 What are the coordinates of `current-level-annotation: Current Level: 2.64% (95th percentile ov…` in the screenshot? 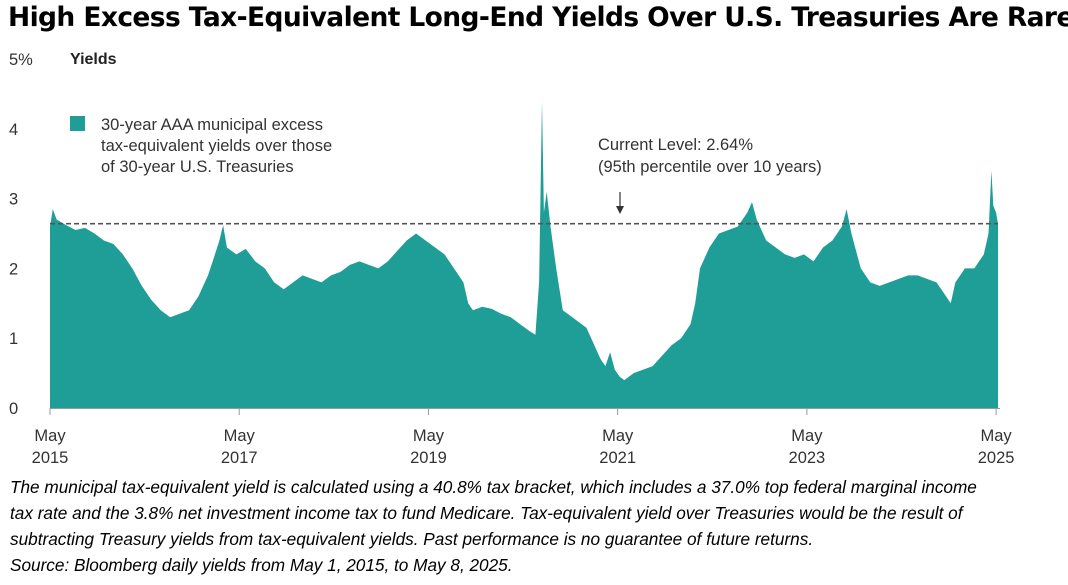 It's located at (710, 175).